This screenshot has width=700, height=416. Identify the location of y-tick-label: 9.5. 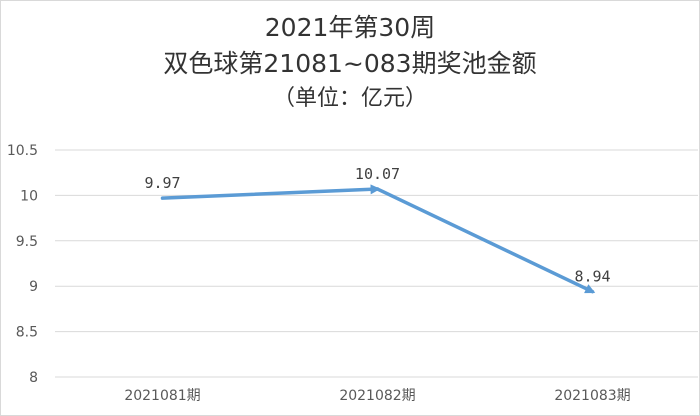
(27, 242).